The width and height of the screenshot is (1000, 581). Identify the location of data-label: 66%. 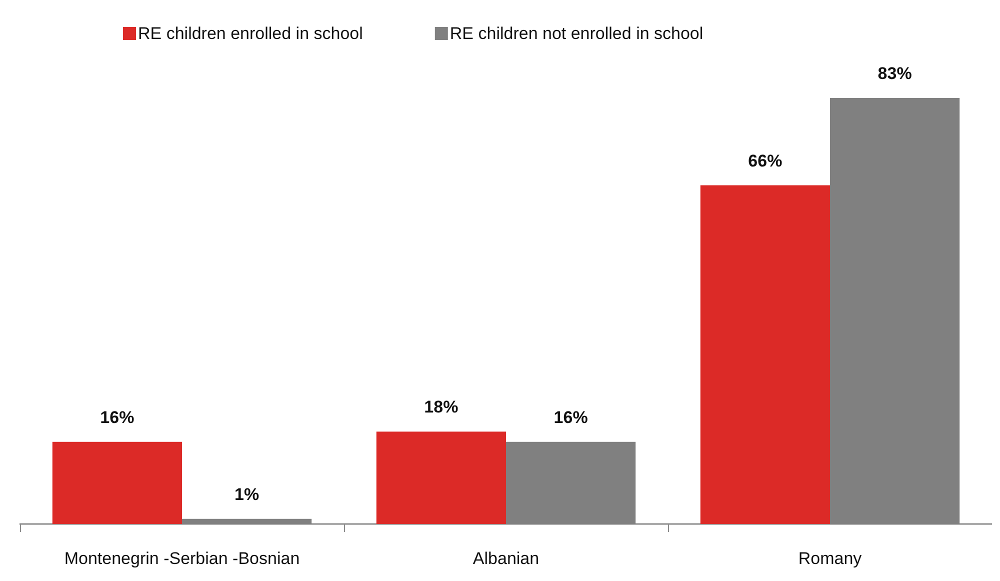
(765, 160).